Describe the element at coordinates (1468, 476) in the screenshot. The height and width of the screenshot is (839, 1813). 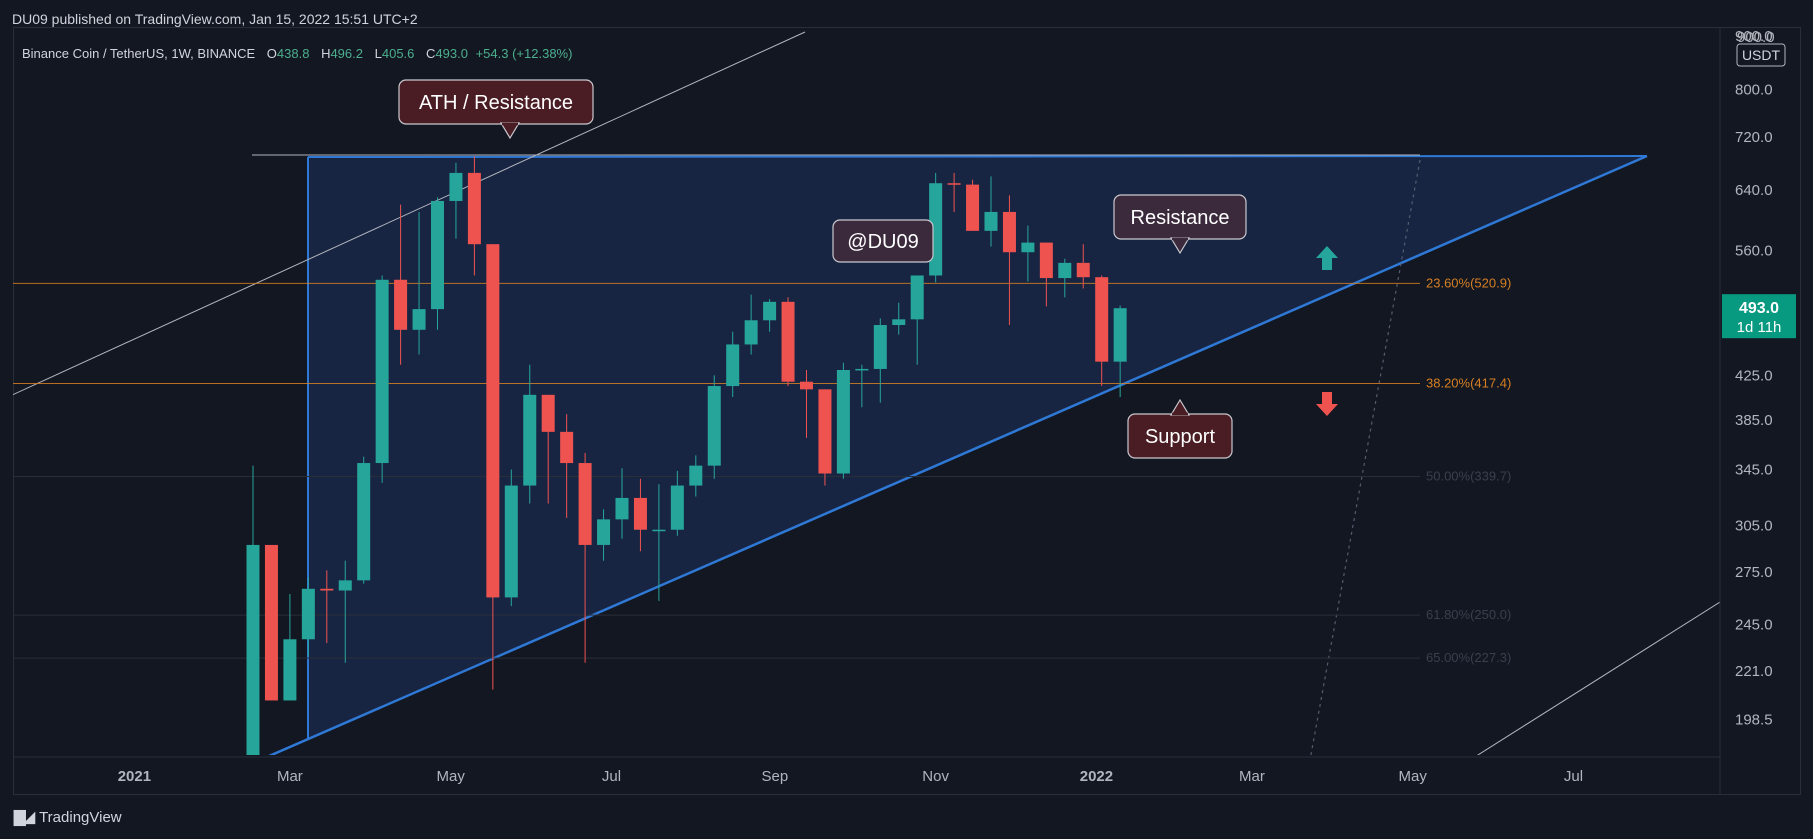
I see `fib-level-label-faint: 50.00%(339.7)` at that location.